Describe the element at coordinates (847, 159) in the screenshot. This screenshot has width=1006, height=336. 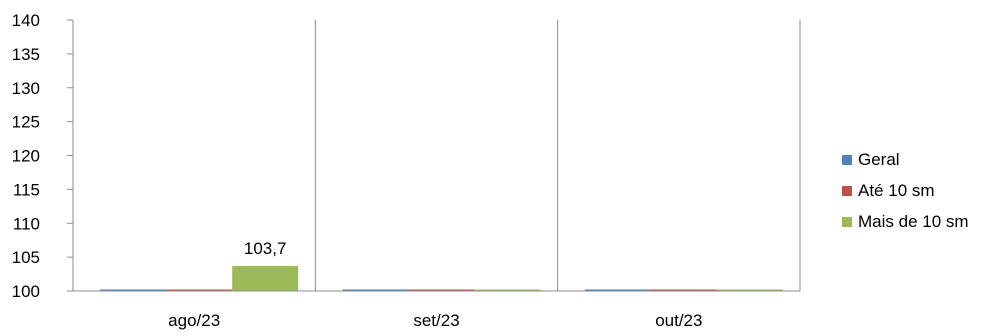
I see `legend-swatch-geral` at that location.